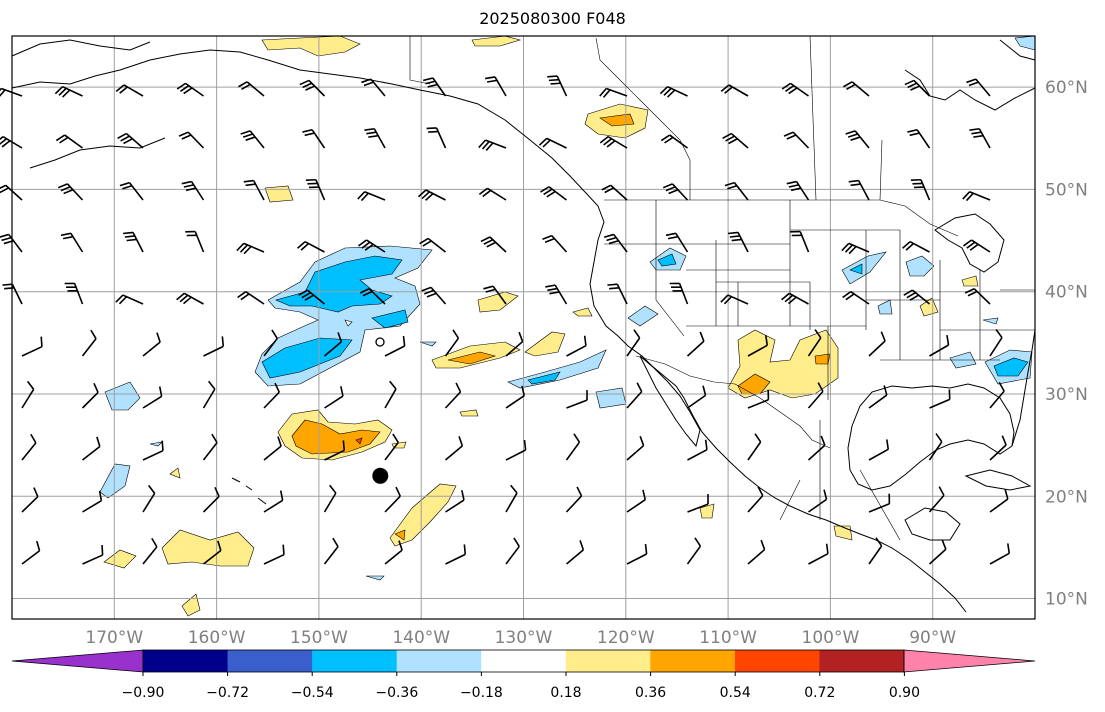 This screenshot has height=712, width=1105. What do you see at coordinates (969, 661) in the screenshot?
I see `colorbar-extend-high` at bounding box center [969, 661].